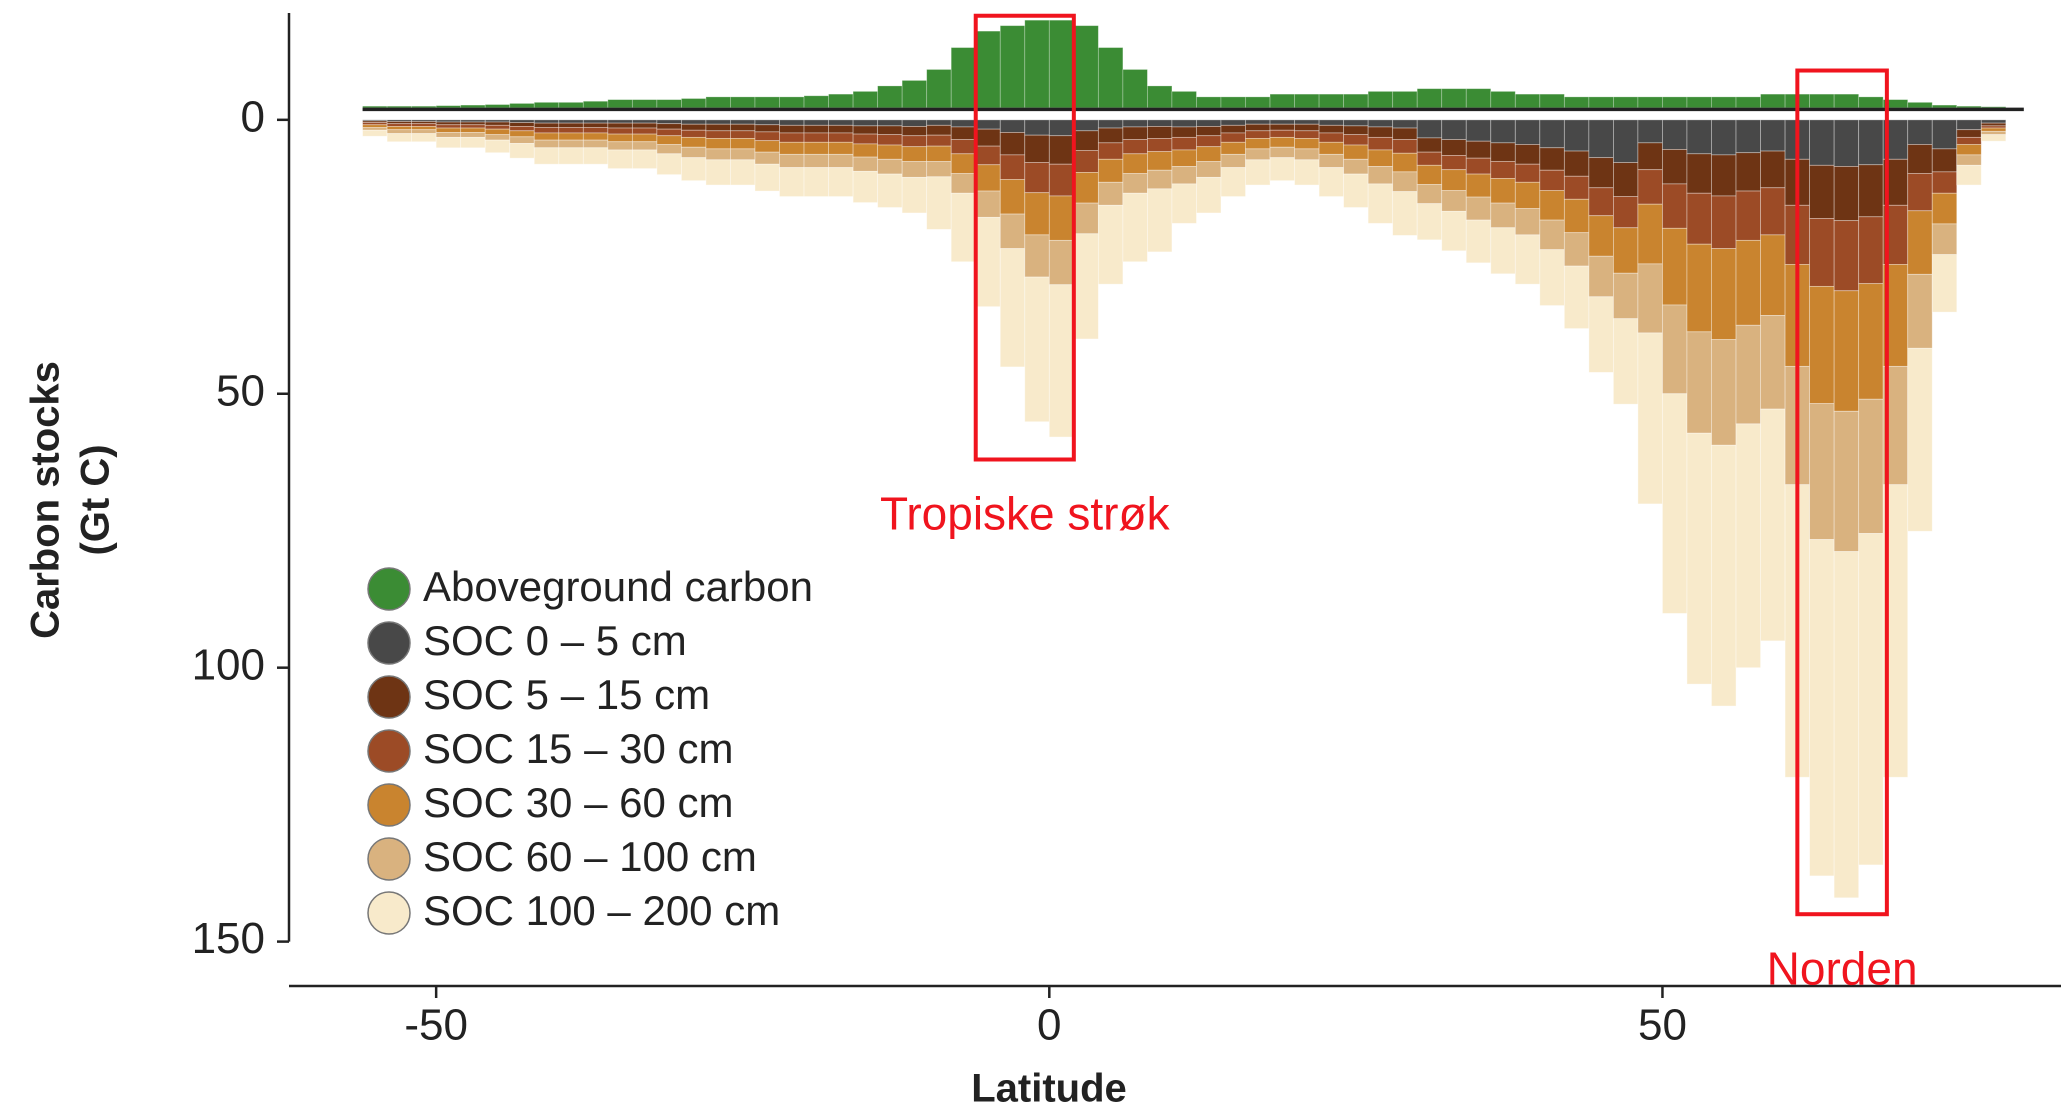 The height and width of the screenshot is (1115, 2061). I want to click on annotation: Tropiske strøk, so click(1025, 514).